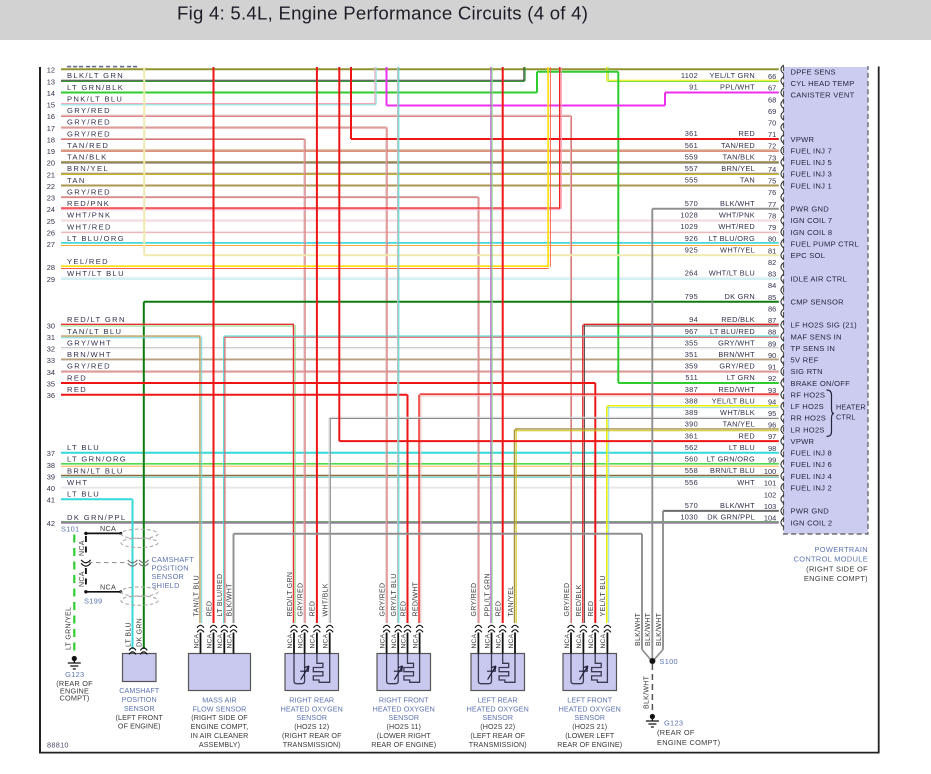  I want to click on svg-text: (RIGHT REAR OF, so click(312, 736).